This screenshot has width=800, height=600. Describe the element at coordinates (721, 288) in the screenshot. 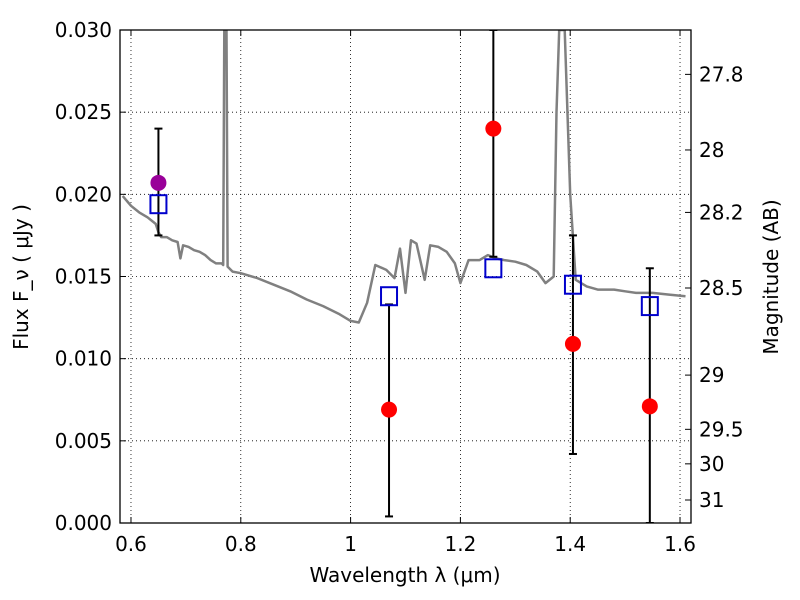

I see `right-tick-label: 28.5` at that location.